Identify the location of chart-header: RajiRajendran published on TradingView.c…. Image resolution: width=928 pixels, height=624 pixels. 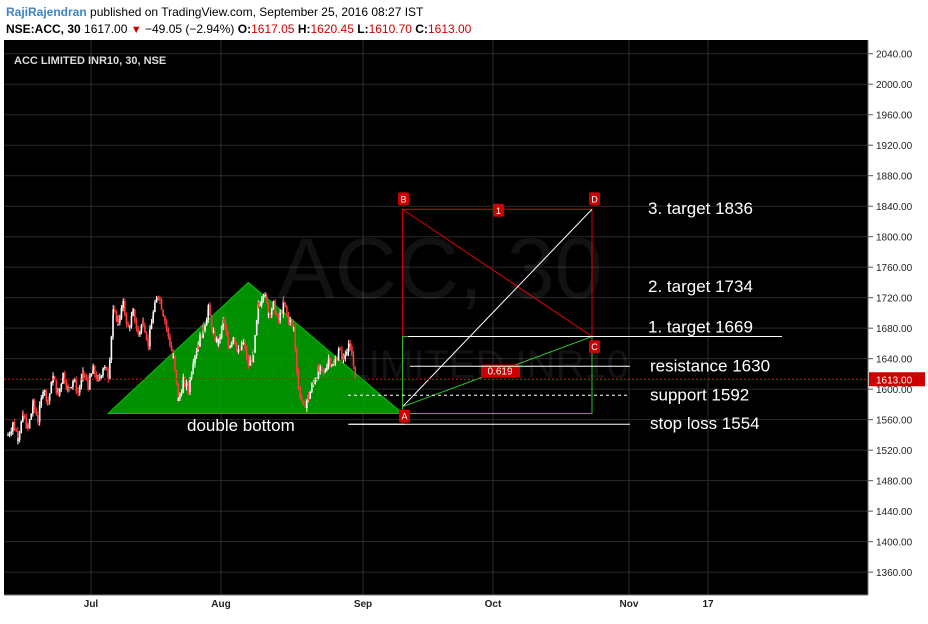
(464, 20).